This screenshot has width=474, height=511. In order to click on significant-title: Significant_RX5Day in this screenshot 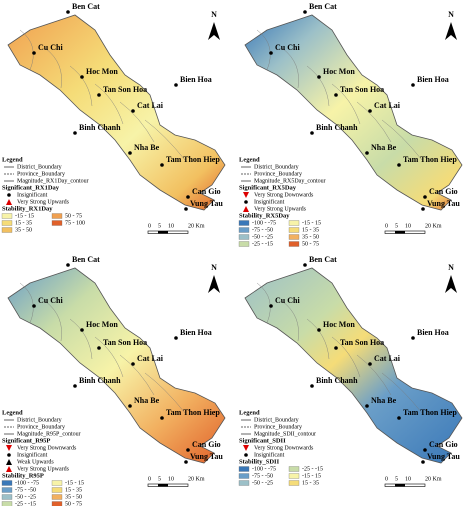, I will do `click(268, 187)`.